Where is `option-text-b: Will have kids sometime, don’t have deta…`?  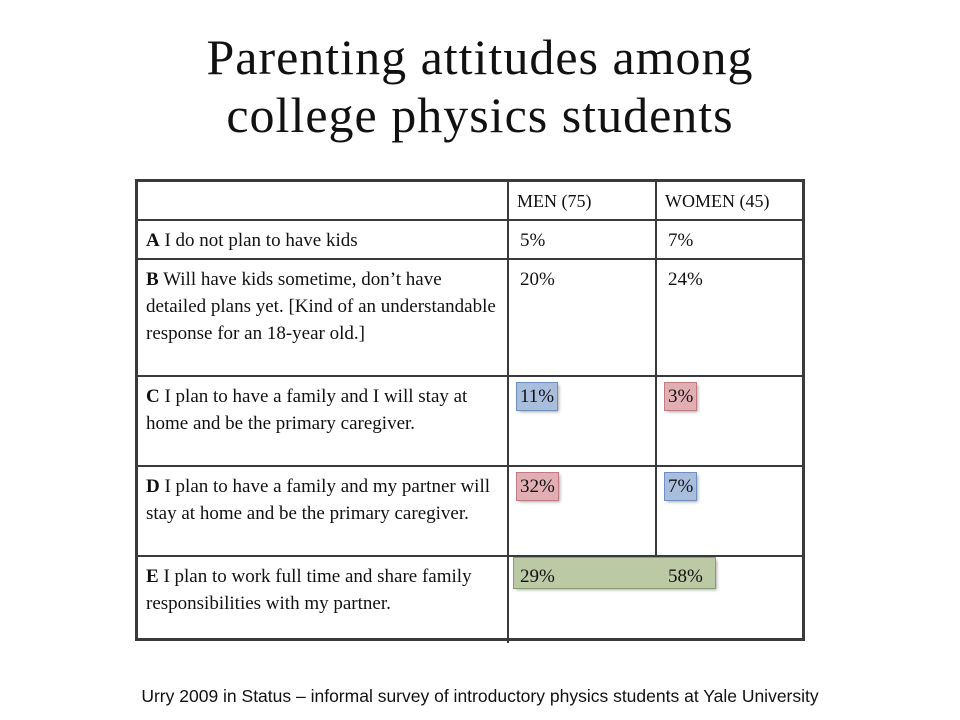
option-text-b: Will have kids sometime, don’t have deta… is located at coordinates (321, 306).